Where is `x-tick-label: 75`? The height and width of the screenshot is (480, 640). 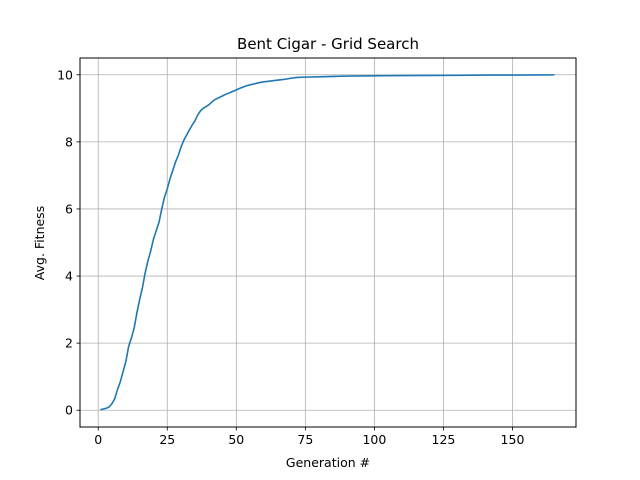
x-tick-label: 75 is located at coordinates (305, 439).